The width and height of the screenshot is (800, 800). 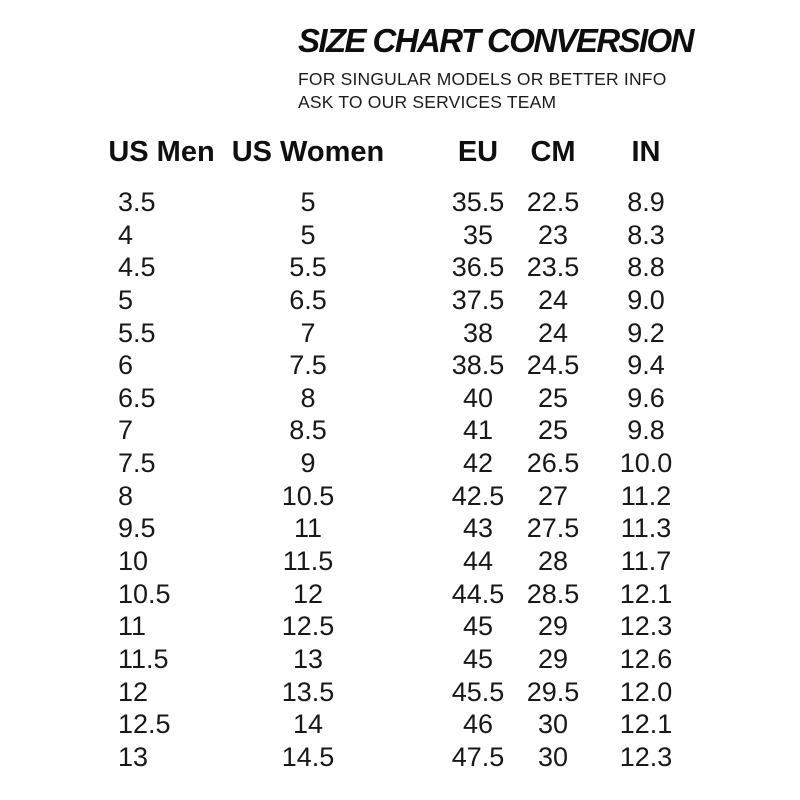 I want to click on cell-eu: 36.5, so click(x=478, y=267).